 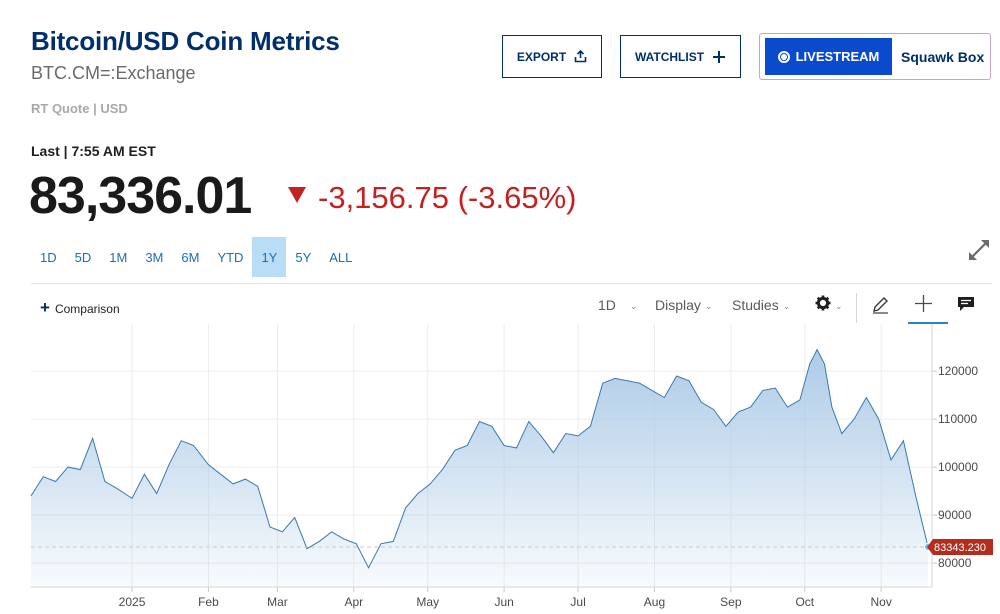 I want to click on crosshair-active-indicator, so click(x=928, y=323).